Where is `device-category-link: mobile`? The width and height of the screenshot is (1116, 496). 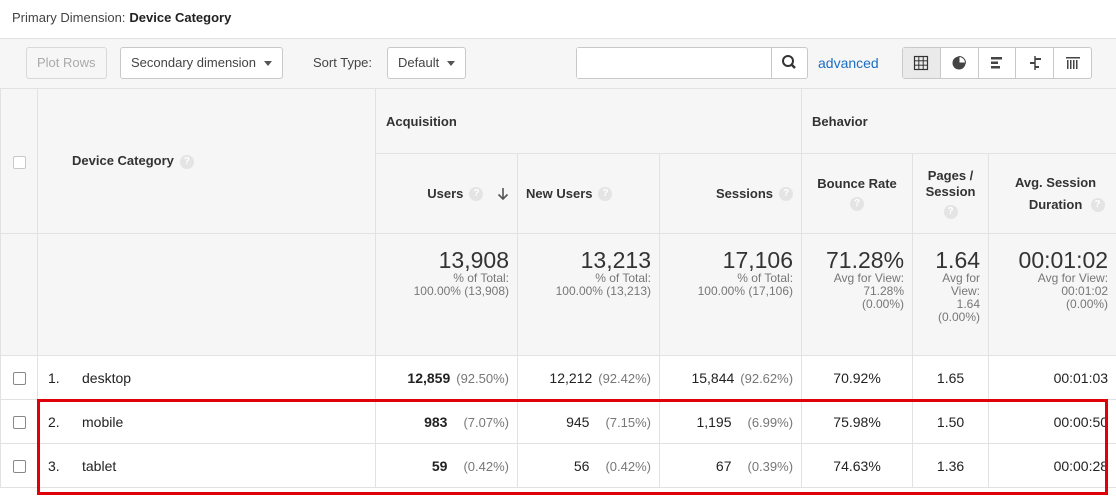
device-category-link: mobile is located at coordinates (103, 421).